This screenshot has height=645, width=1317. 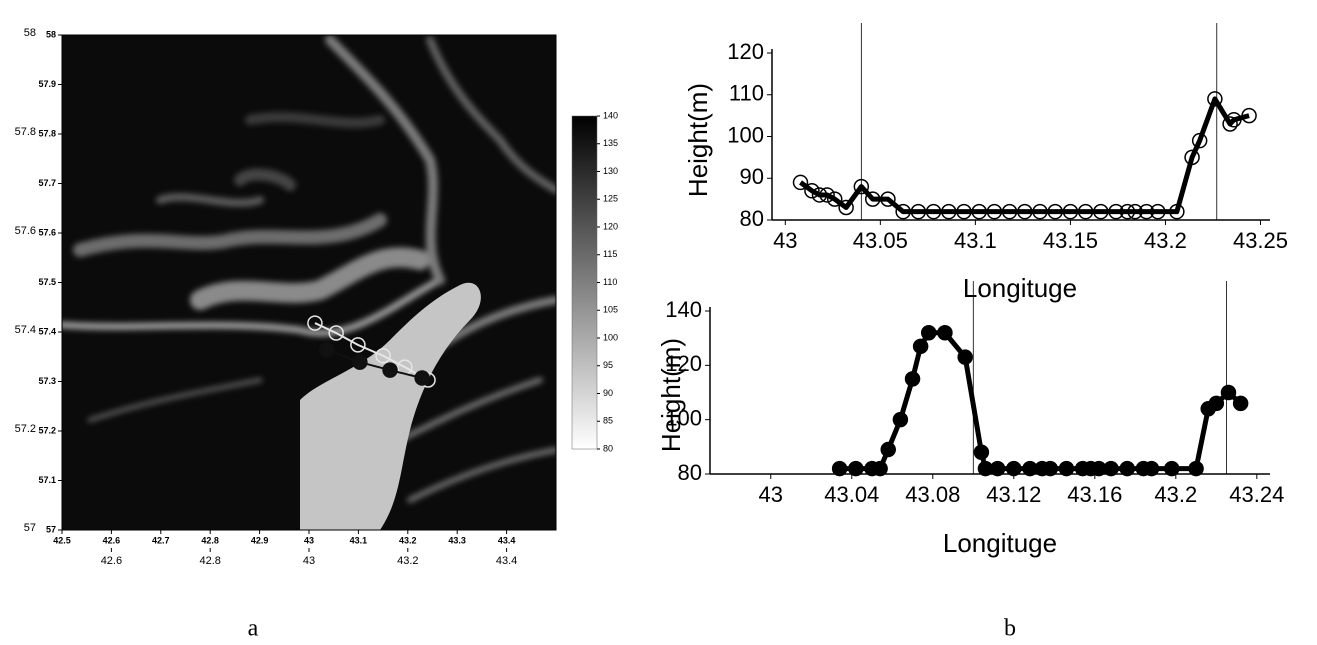 What do you see at coordinates (610, 282) in the screenshot?
I see `colorbar-tick-label: 110` at bounding box center [610, 282].